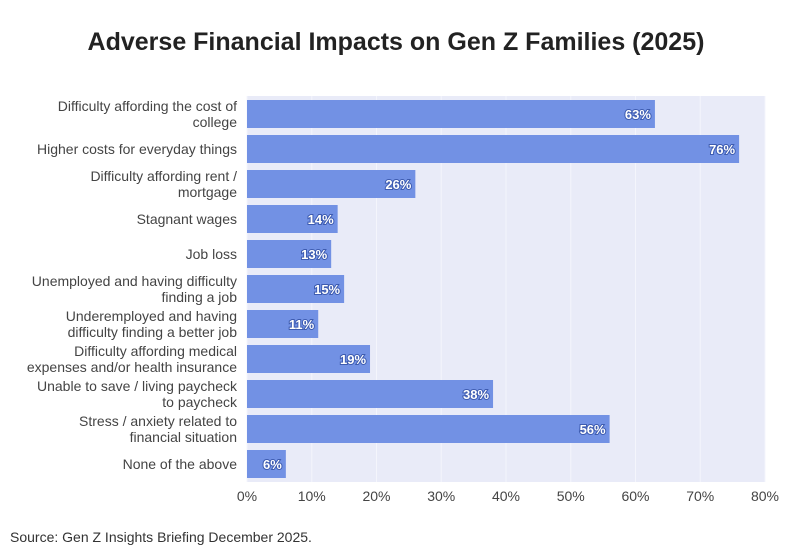 The image size is (792, 555). Describe the element at coordinates (147, 106) in the screenshot. I see `category-label: Difficulty affording the cost of` at that location.